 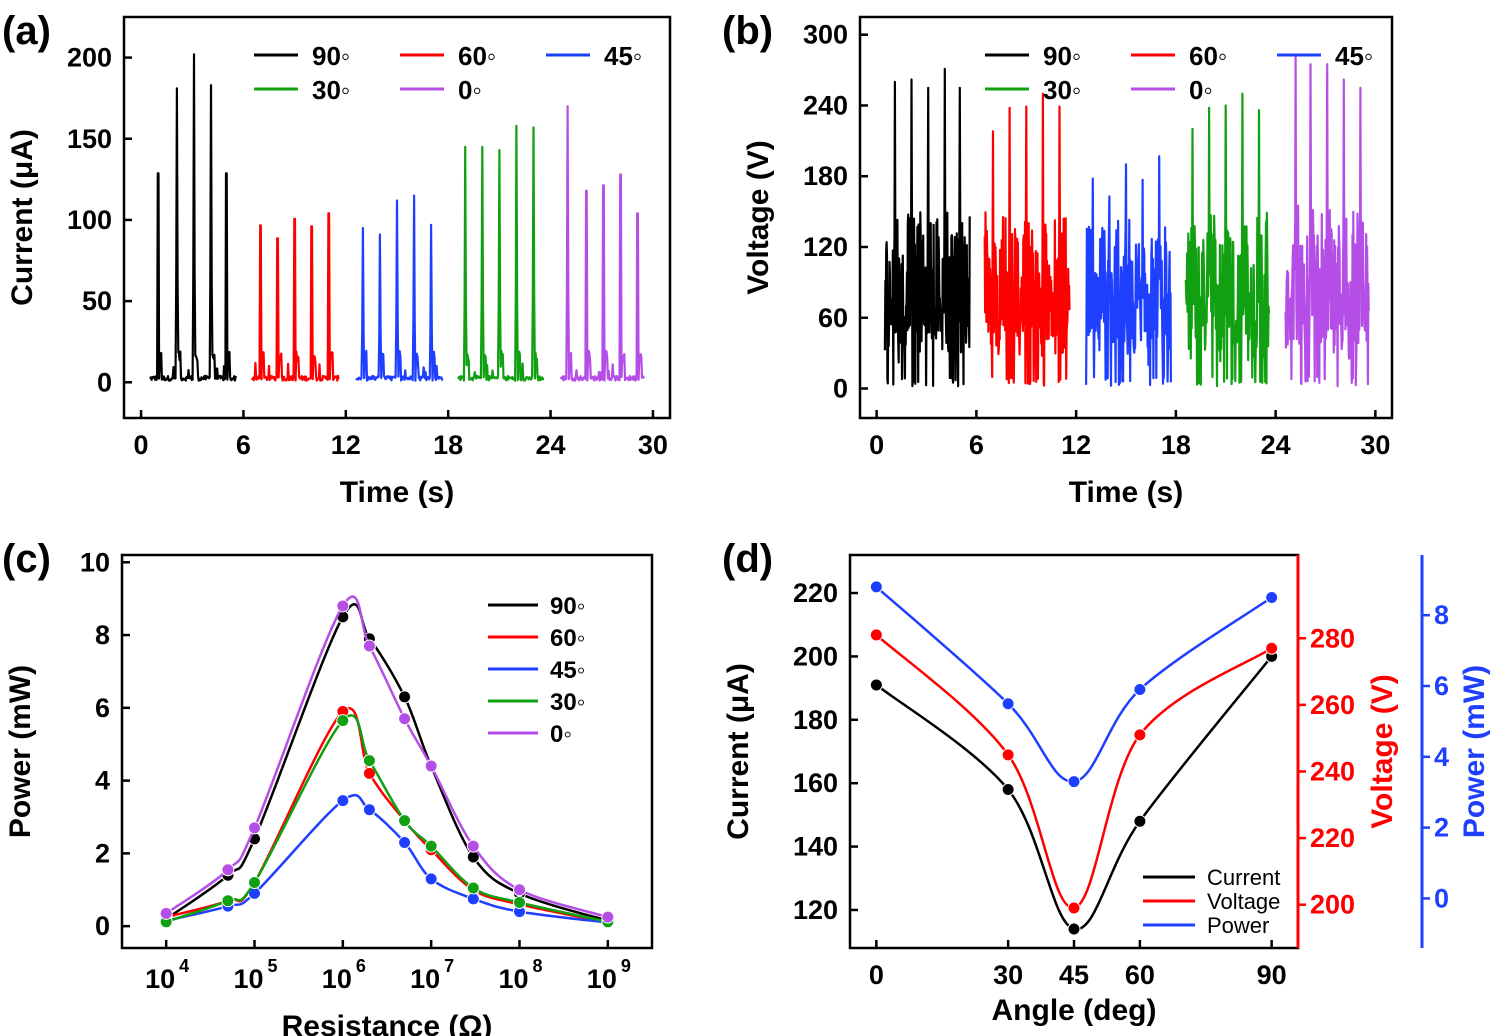 I want to click on panel-d-left-y-tick-label: 220, so click(x=815, y=593).